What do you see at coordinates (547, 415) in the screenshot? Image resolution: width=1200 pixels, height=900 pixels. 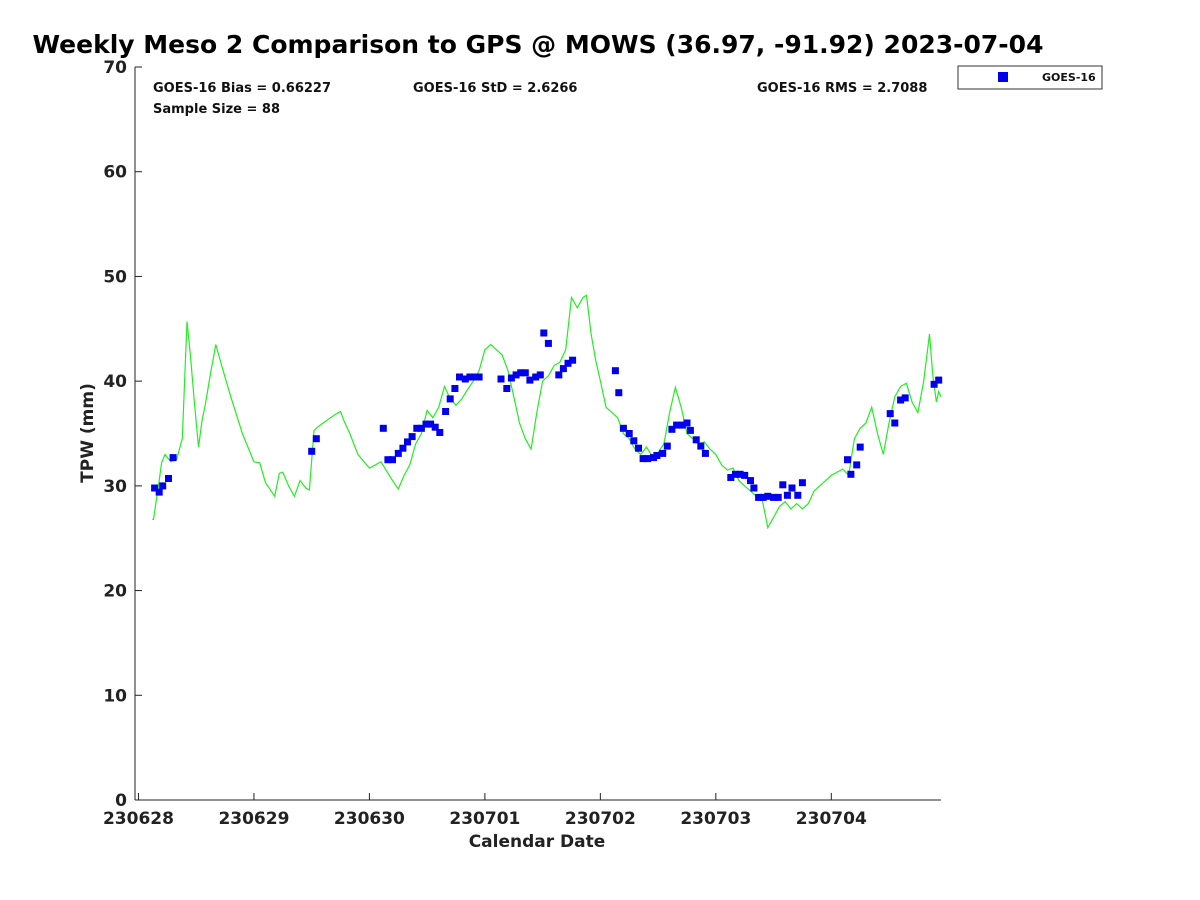 I see `goes-marker-layer` at bounding box center [547, 415].